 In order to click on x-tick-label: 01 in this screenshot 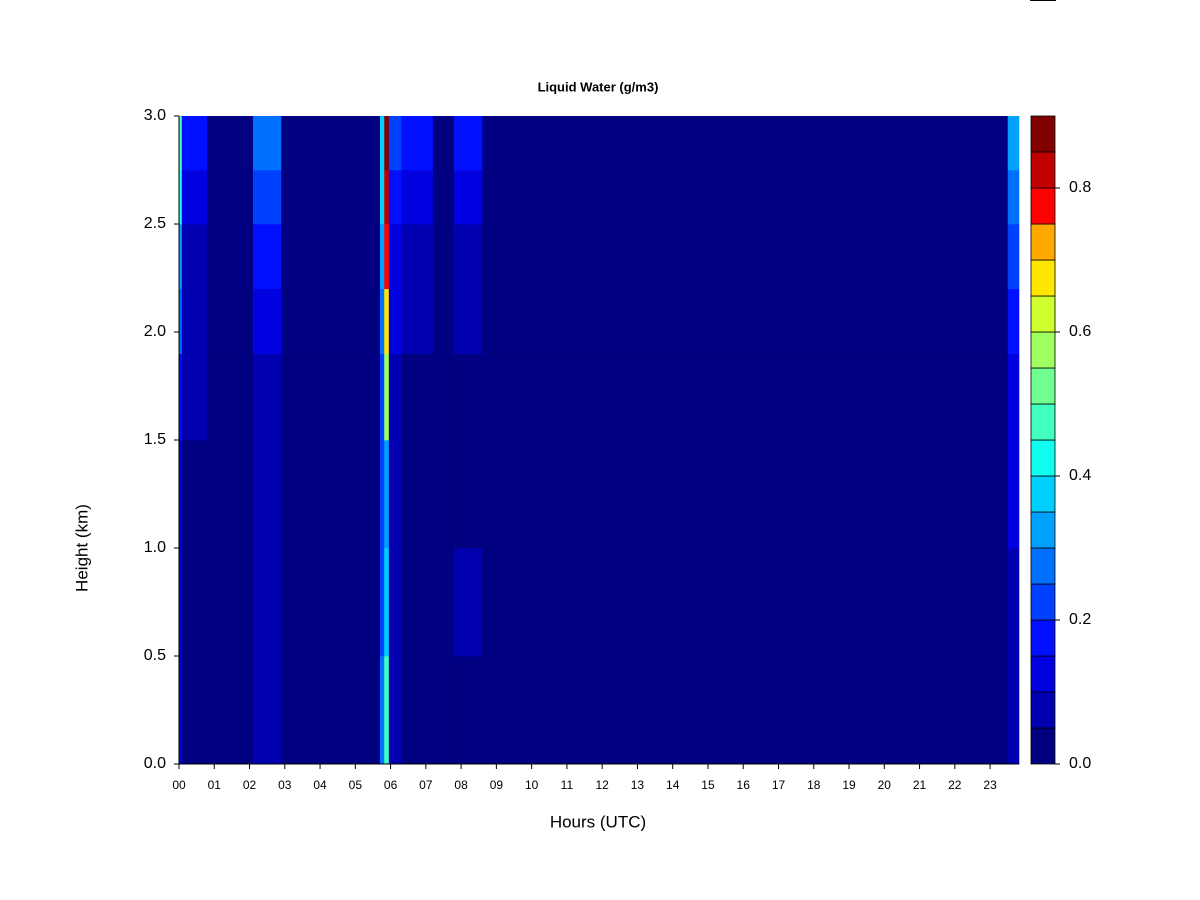, I will do `click(215, 785)`.